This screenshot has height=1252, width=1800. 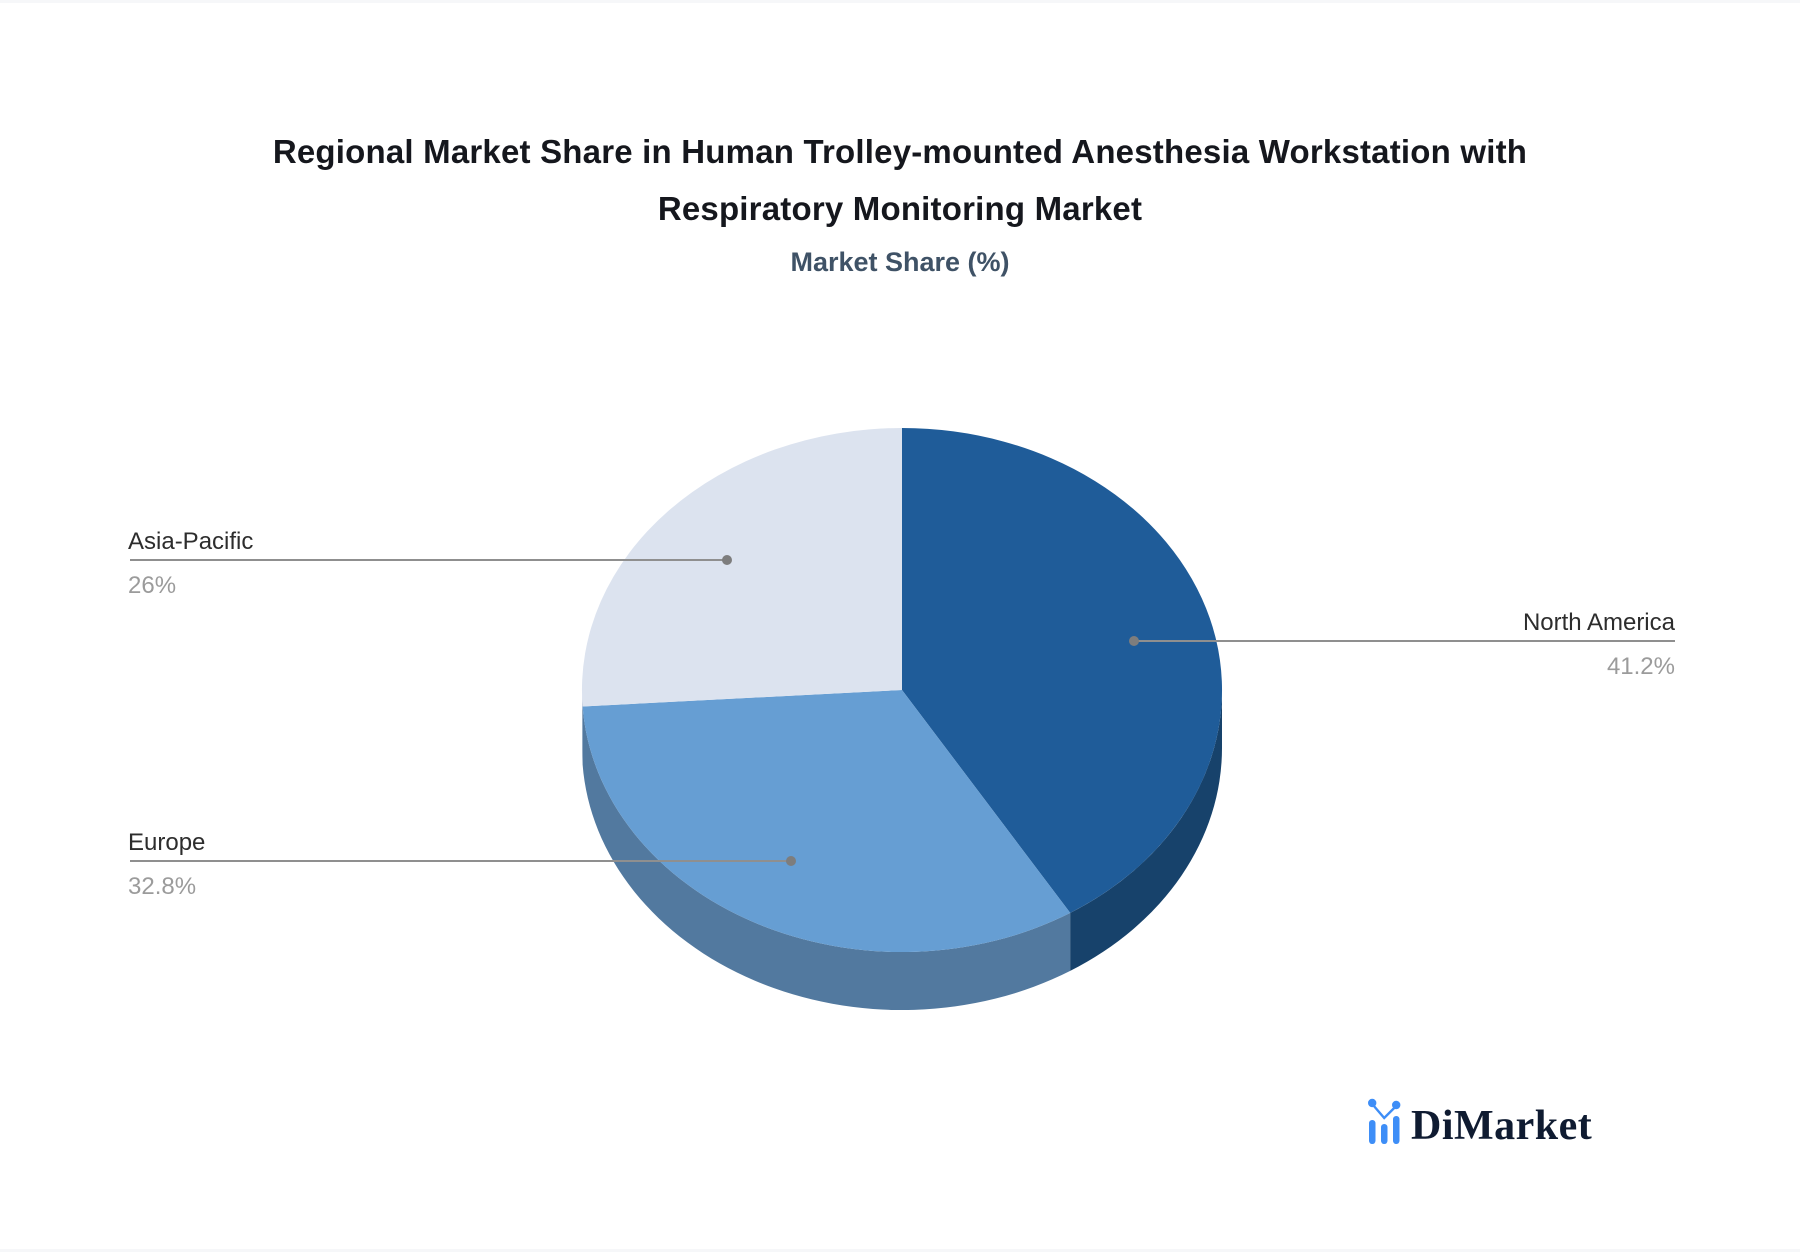 I want to click on leader-dot-asia-pacific, so click(x=727, y=560).